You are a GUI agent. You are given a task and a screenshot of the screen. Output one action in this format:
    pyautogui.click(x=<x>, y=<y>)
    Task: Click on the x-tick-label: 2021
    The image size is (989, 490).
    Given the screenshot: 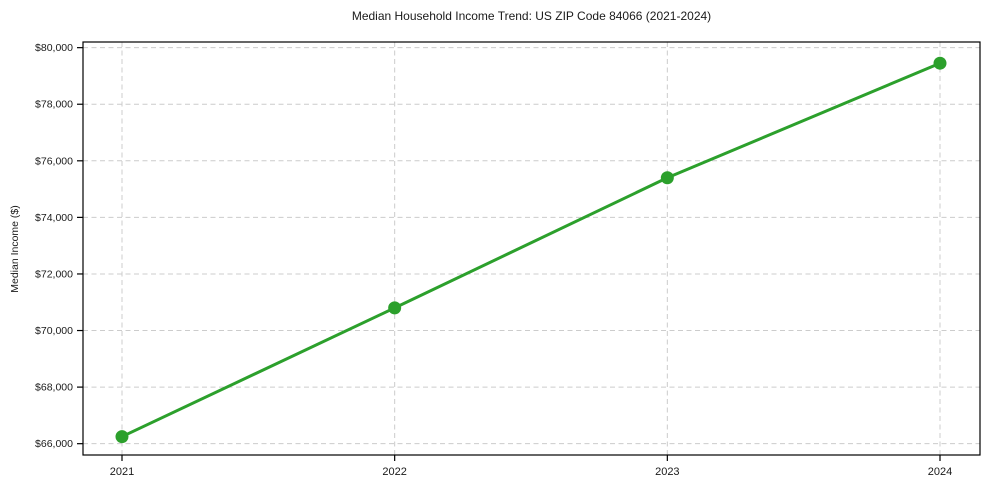 What is the action you would take?
    pyautogui.click(x=122, y=472)
    